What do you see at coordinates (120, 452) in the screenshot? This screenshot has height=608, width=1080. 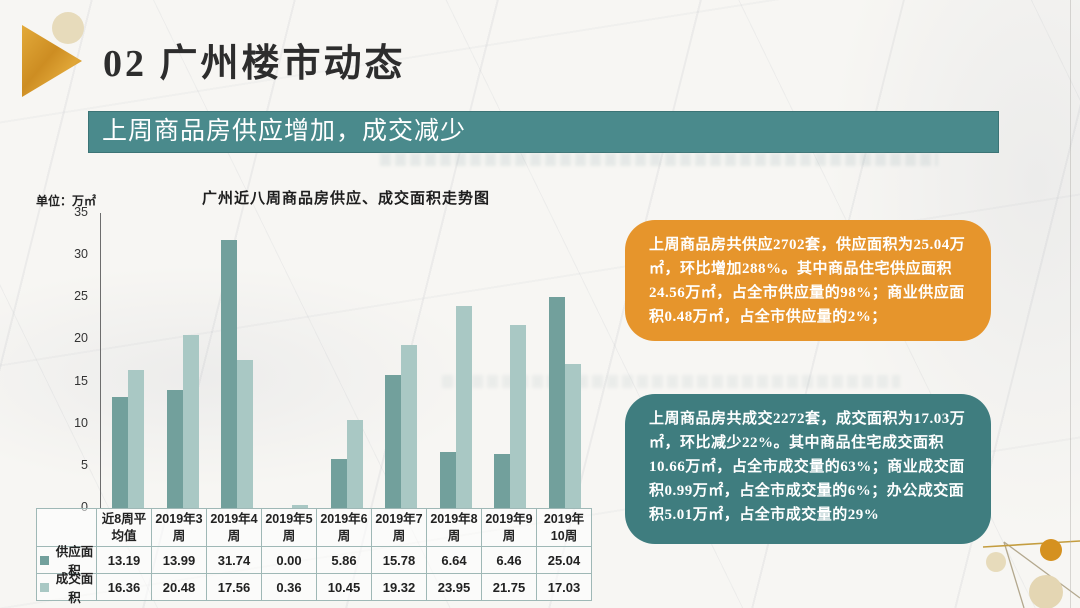 I see `bar-供应面积-近8周平均值` at bounding box center [120, 452].